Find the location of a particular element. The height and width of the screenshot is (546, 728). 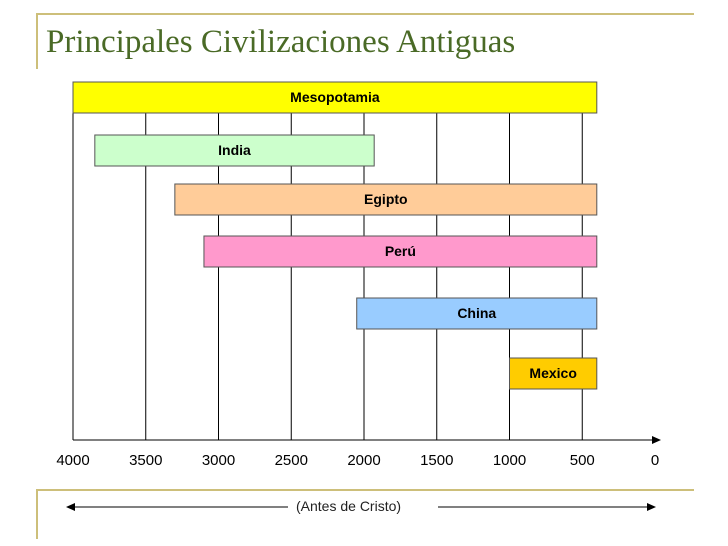

bottom-left-decorative-rule is located at coordinates (37, 514).